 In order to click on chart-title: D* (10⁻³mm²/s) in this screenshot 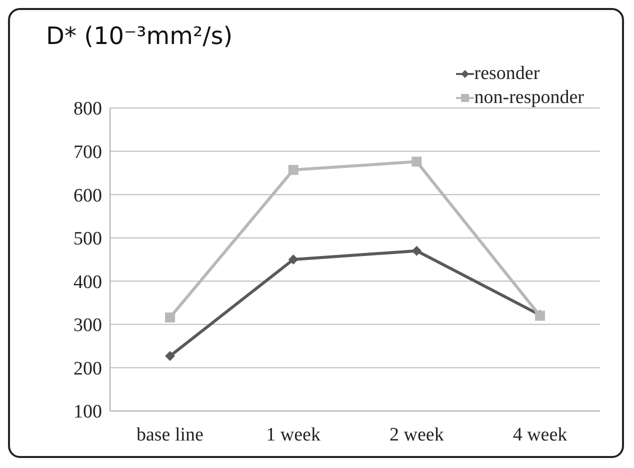, I will do `click(139, 36)`.